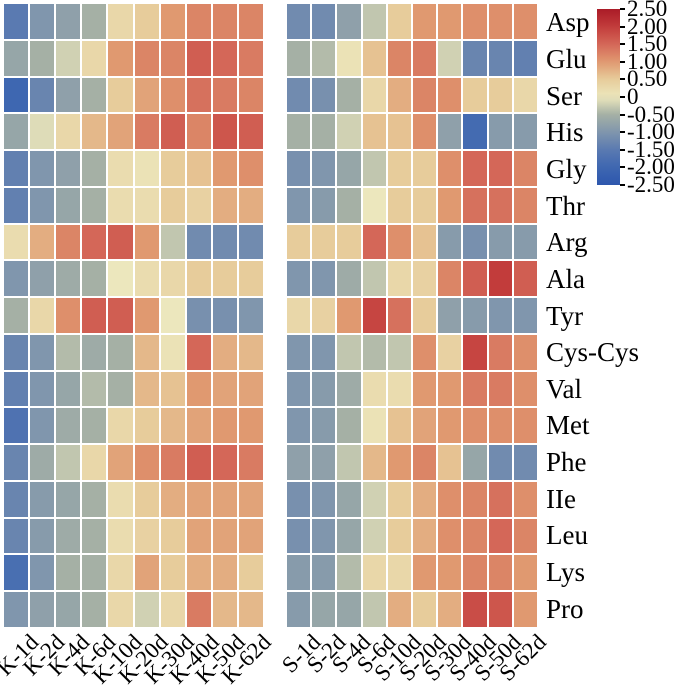 The height and width of the screenshot is (689, 675). Describe the element at coordinates (198, 426) in the screenshot. I see `heatmap-cell-K-40d-Met` at that location.